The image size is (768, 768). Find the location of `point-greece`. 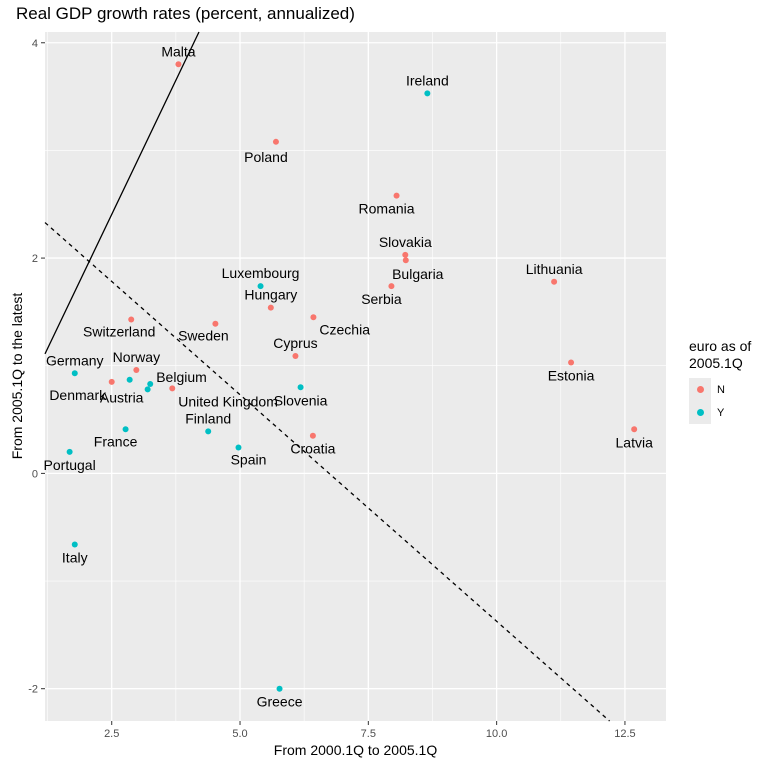

point-greece is located at coordinates (279, 688).